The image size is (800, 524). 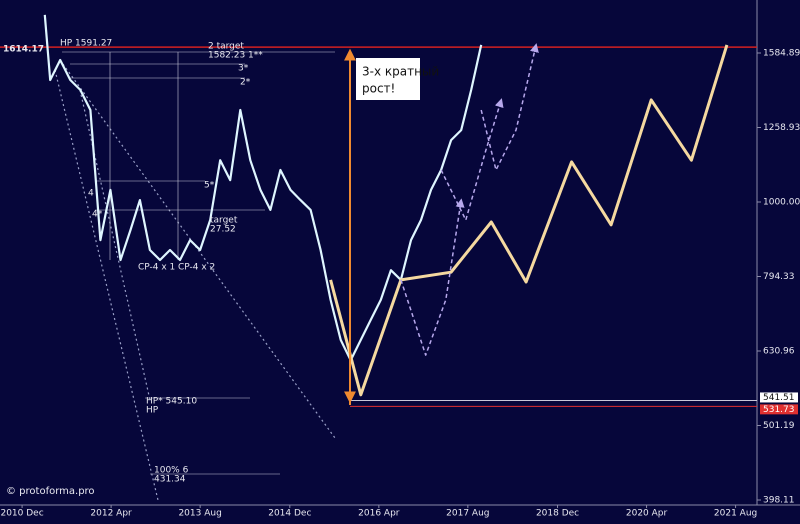 I want to click on chart-label: HP 1591.27, so click(x=86, y=44).